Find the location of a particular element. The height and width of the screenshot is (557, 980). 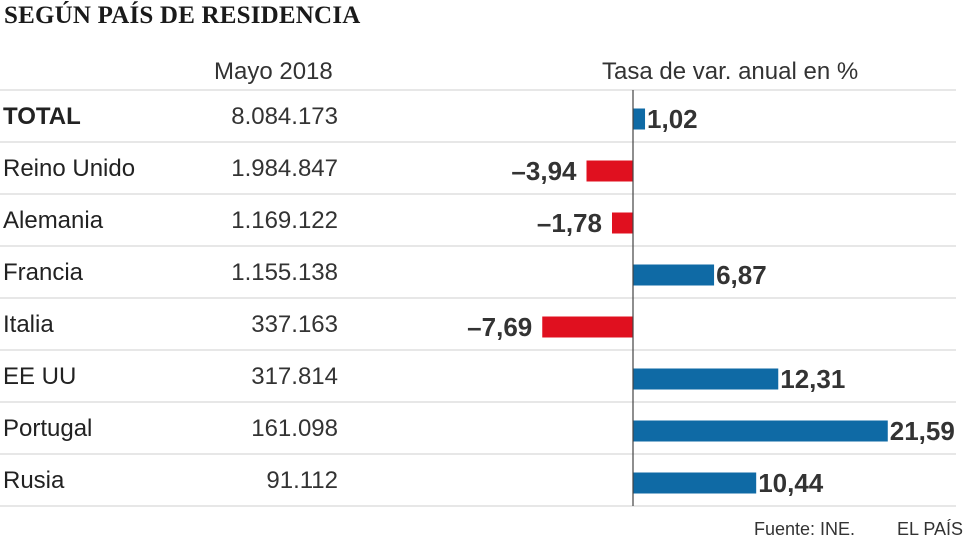

bar-data-label: 12,31 is located at coordinates (812, 379).